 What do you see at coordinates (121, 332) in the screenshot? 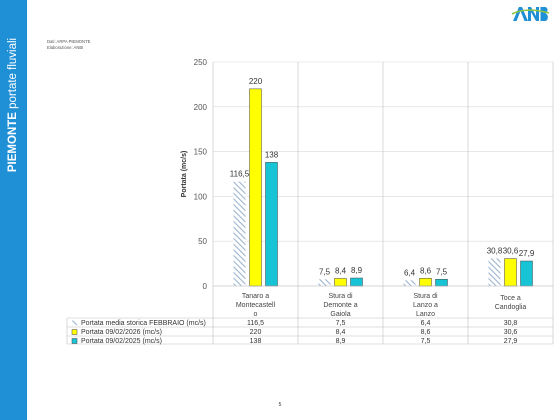
I see `legend-label: Portata 09/02/2026 (mc/s)` at bounding box center [121, 332].